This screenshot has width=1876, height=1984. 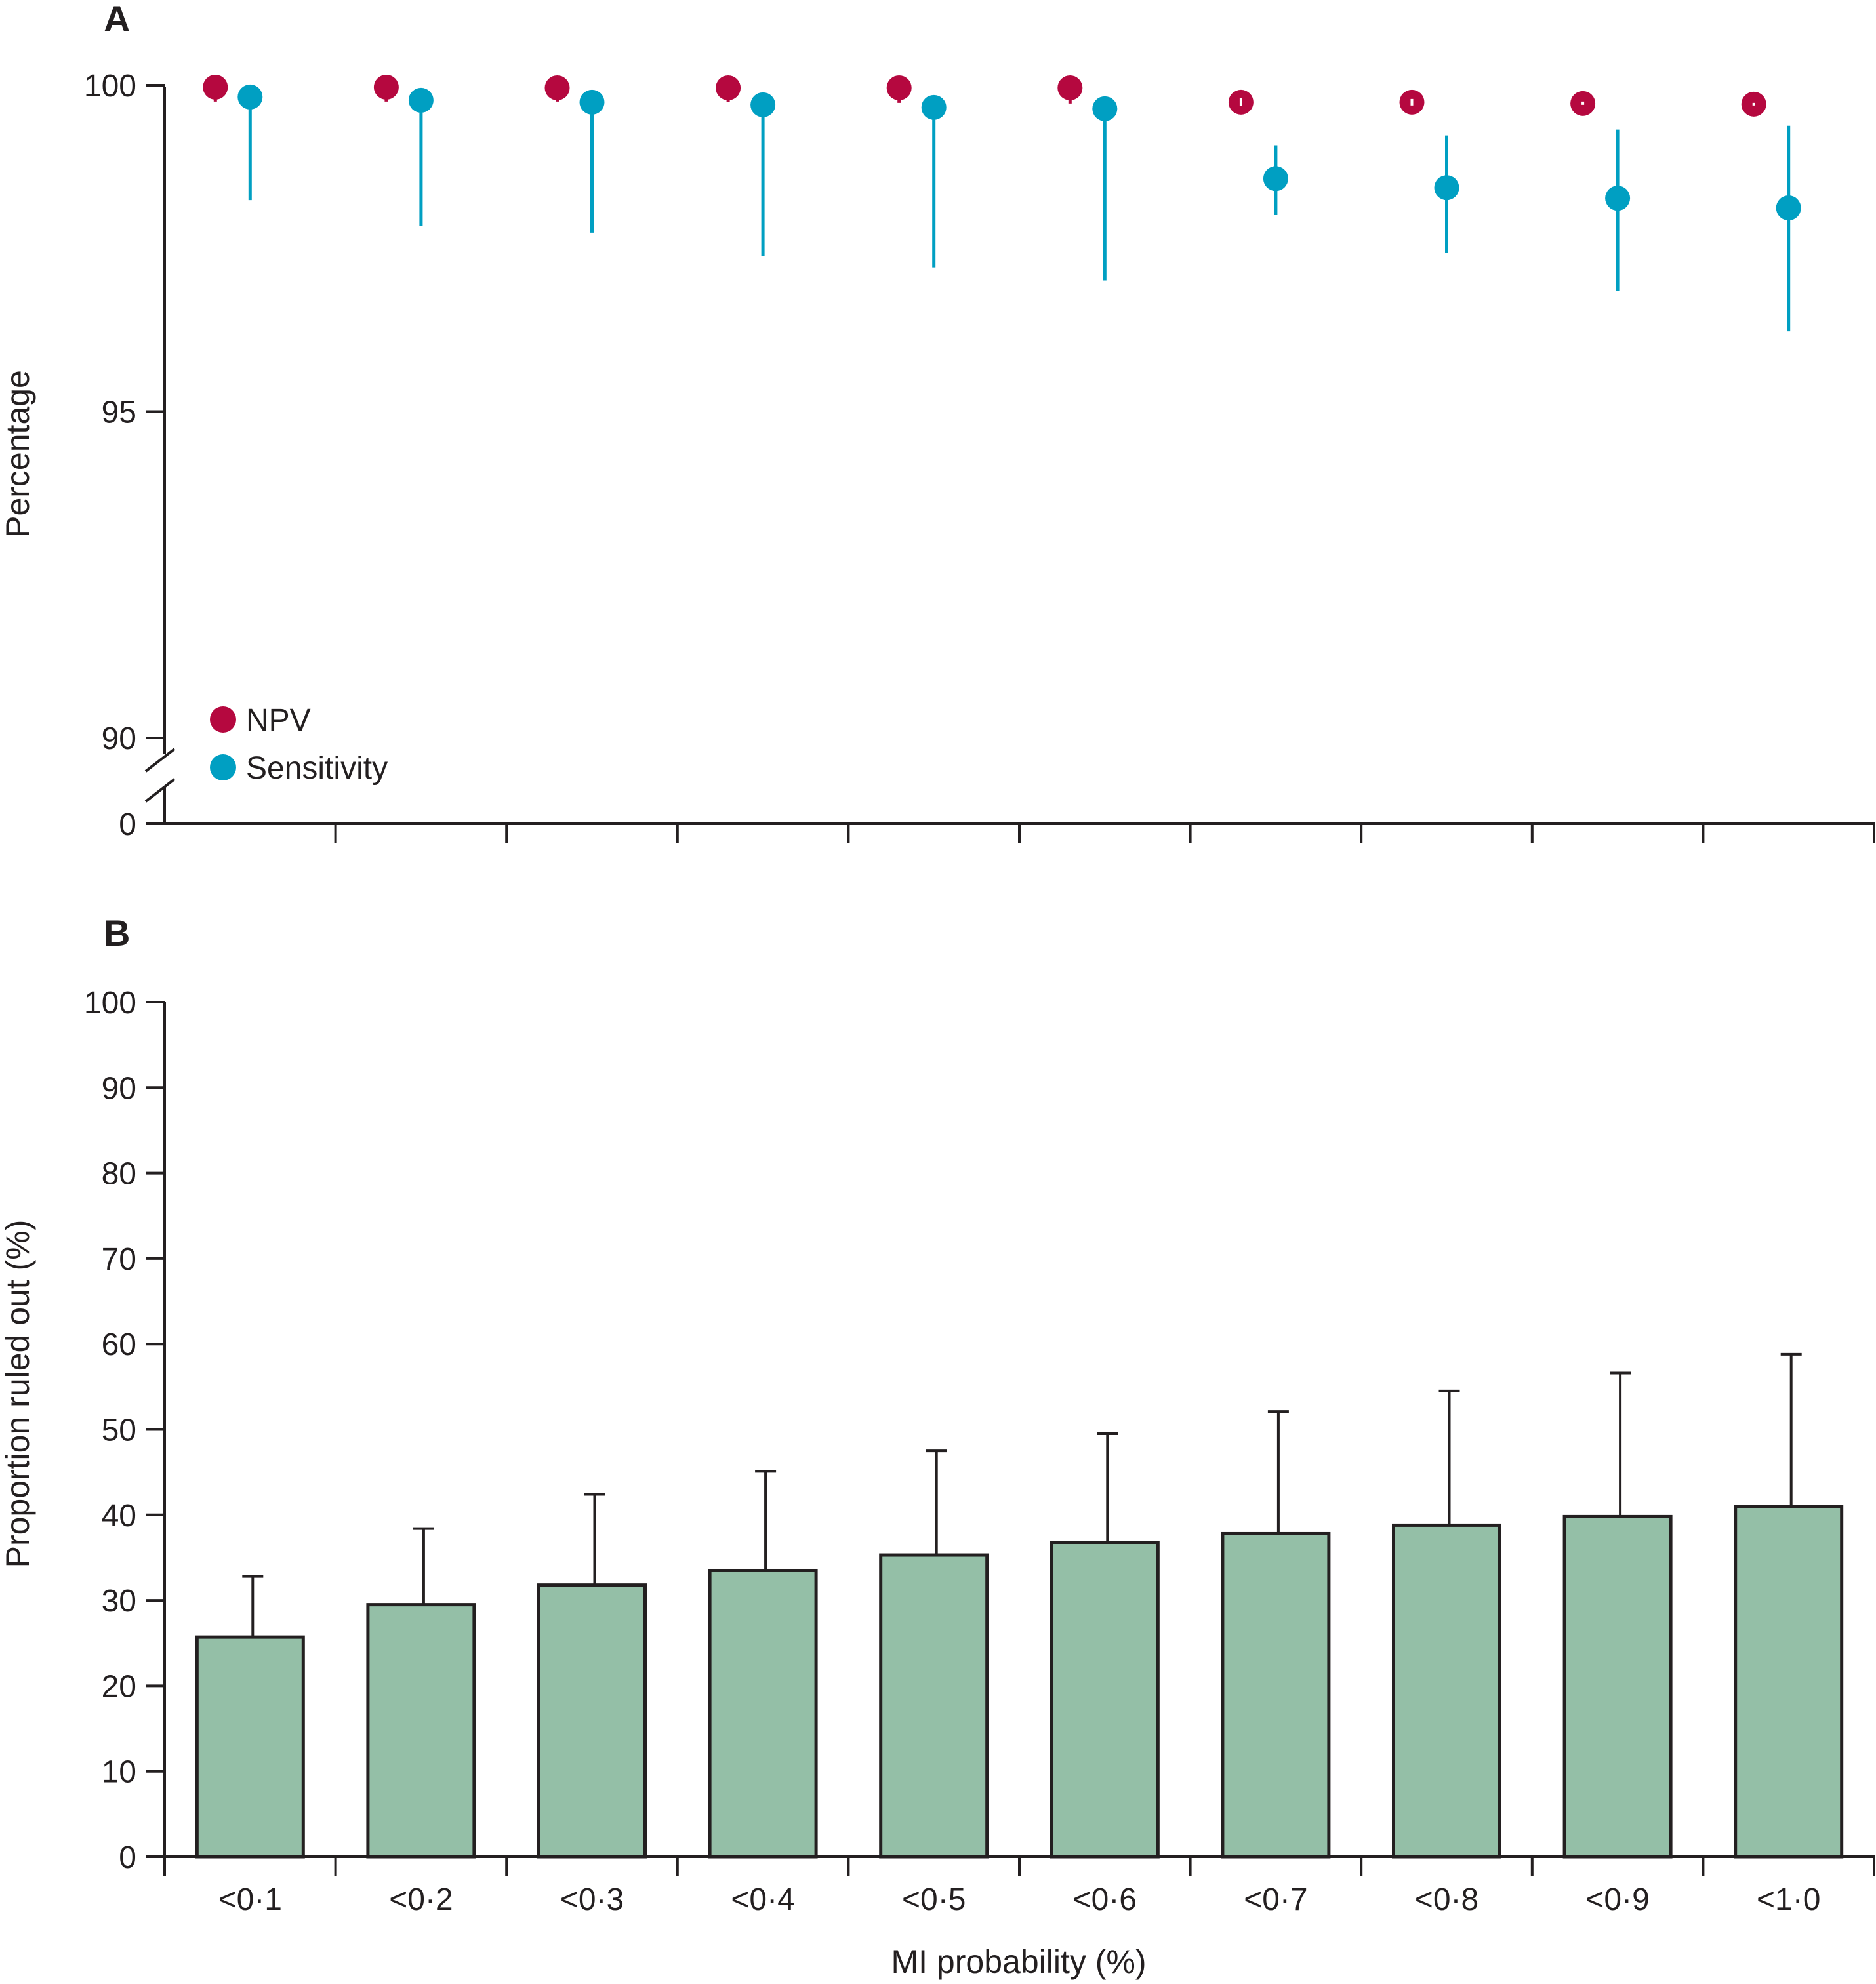 I want to click on y-tick-label: 70, so click(x=119, y=1259).